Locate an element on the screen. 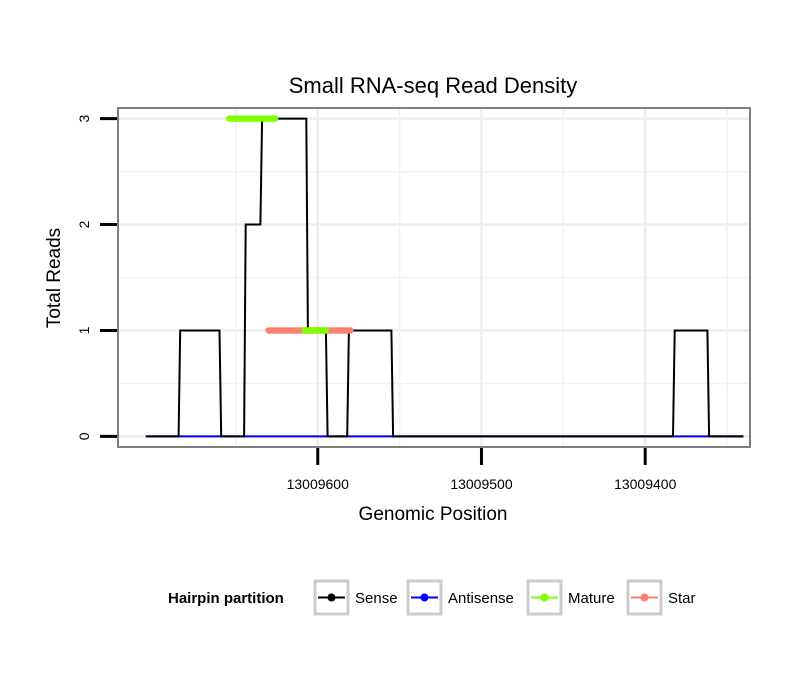  series-star-point is located at coordinates (268, 330).